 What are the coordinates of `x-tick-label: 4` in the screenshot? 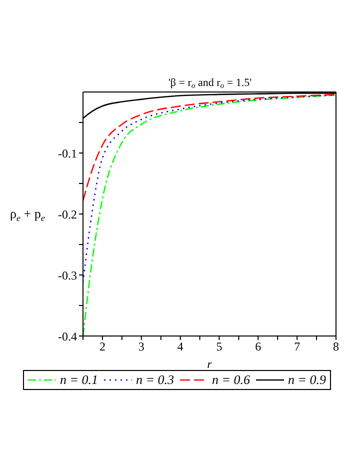 It's located at (180, 347).